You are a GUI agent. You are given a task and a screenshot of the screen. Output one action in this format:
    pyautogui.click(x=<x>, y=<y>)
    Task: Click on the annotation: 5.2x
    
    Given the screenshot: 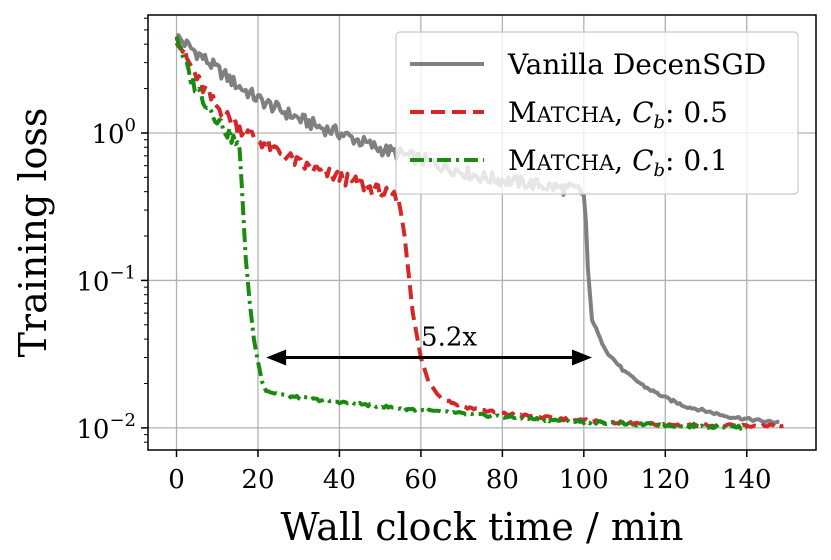 What is the action you would take?
    pyautogui.click(x=429, y=344)
    